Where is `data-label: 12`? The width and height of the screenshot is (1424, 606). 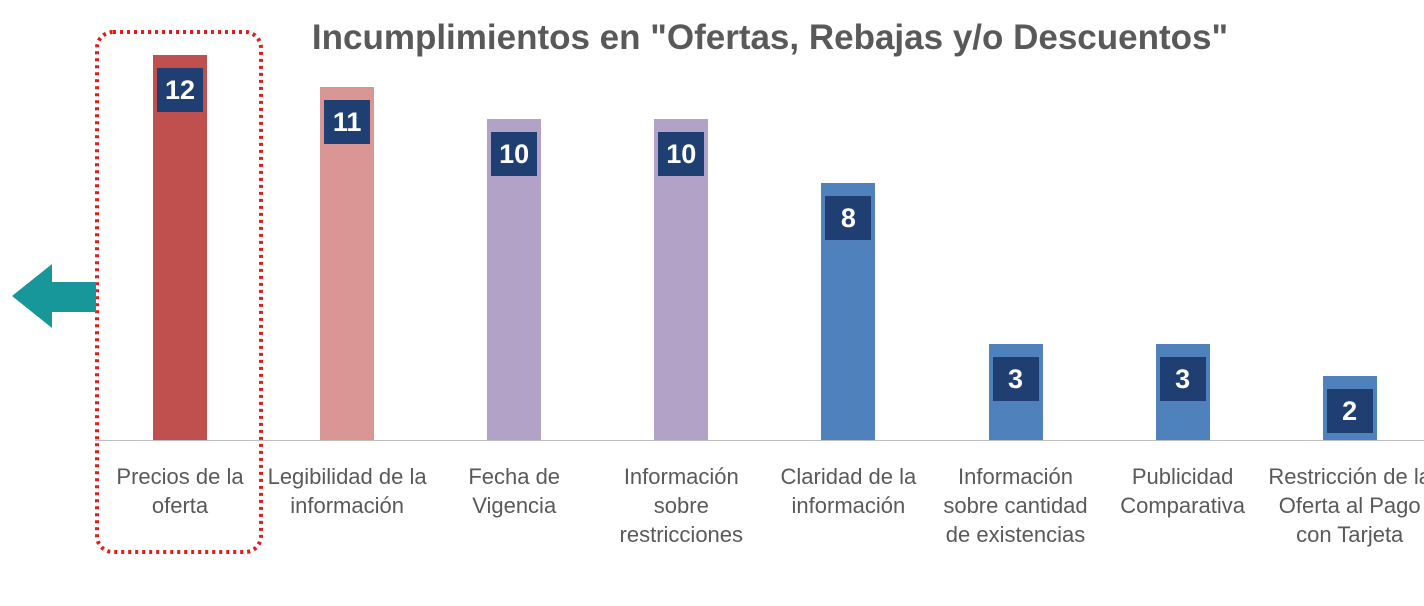
data-label: 12 is located at coordinates (180, 89).